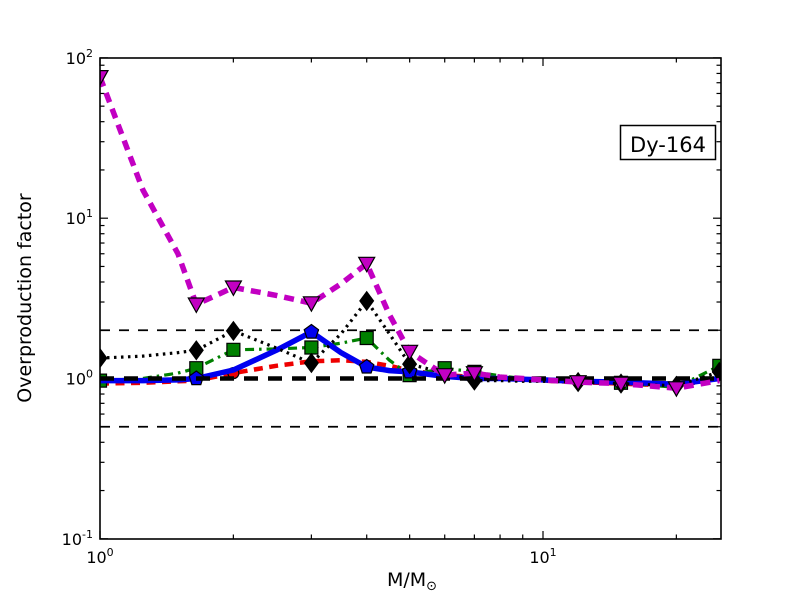  I want to click on x-axis-label: M/M⊙, so click(412, 581).